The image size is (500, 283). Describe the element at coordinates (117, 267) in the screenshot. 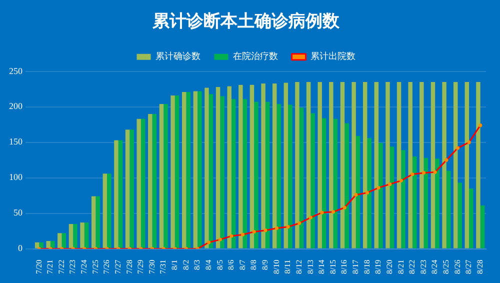

I see `x-tick-label: 7/27` at that location.